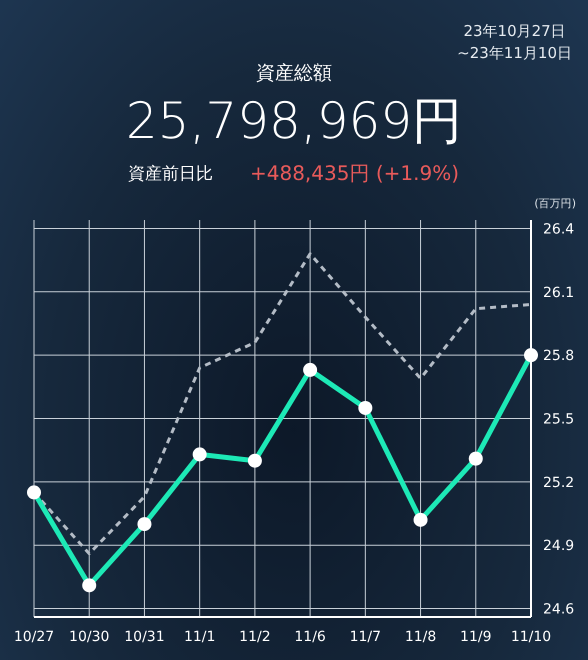 The height and width of the screenshot is (660, 588). Describe the element at coordinates (558, 482) in the screenshot. I see `y-tick-label: 25.2` at that location.